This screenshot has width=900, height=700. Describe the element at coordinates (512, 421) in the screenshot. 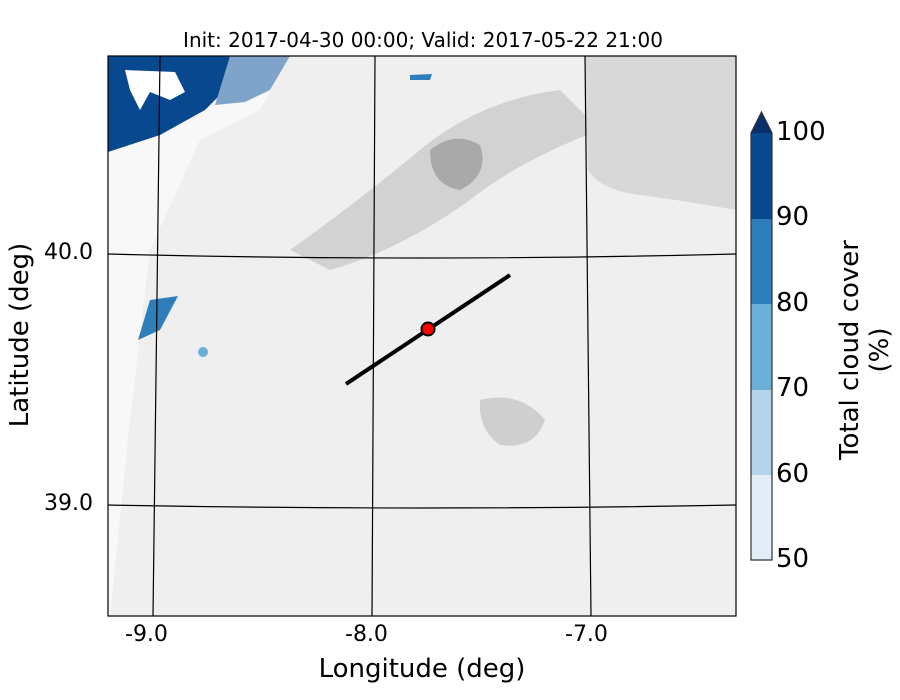

I see `mountain-se` at that location.